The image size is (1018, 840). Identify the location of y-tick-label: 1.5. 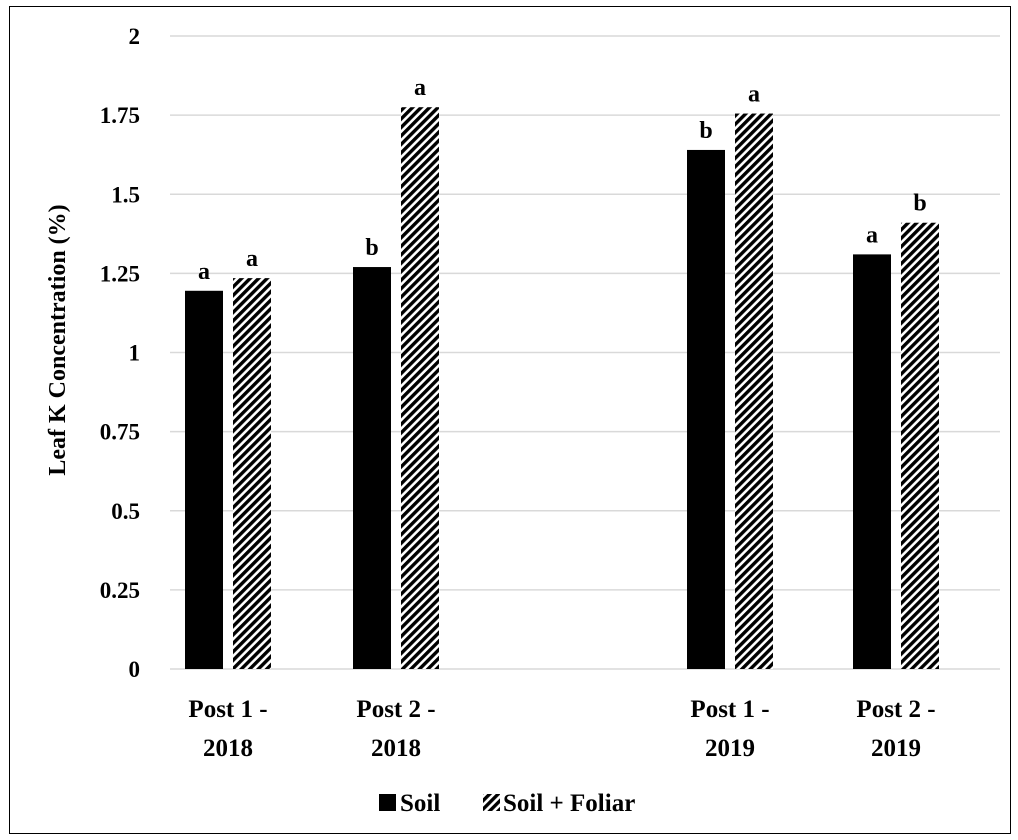
(125, 194).